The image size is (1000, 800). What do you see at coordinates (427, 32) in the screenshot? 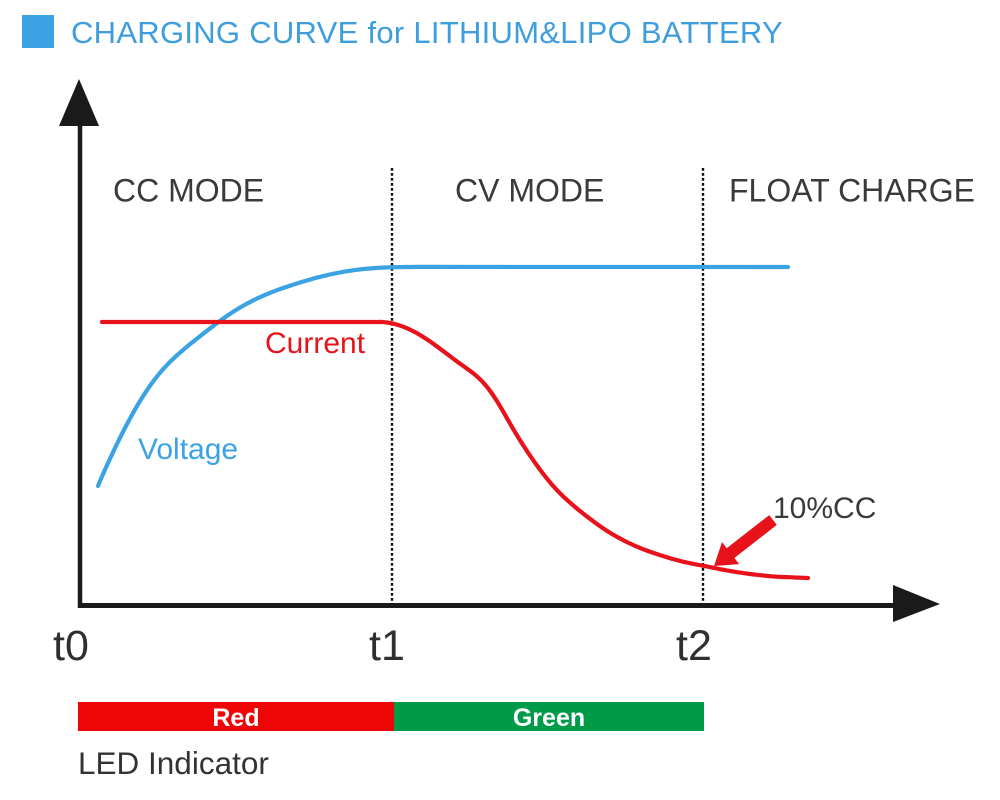
I see `svg-text:CHARGING CURVE for LITHIUM&LIP: CHARGING CURVE for LITHIUM&LIPO BATTERY` at bounding box center [427, 32].